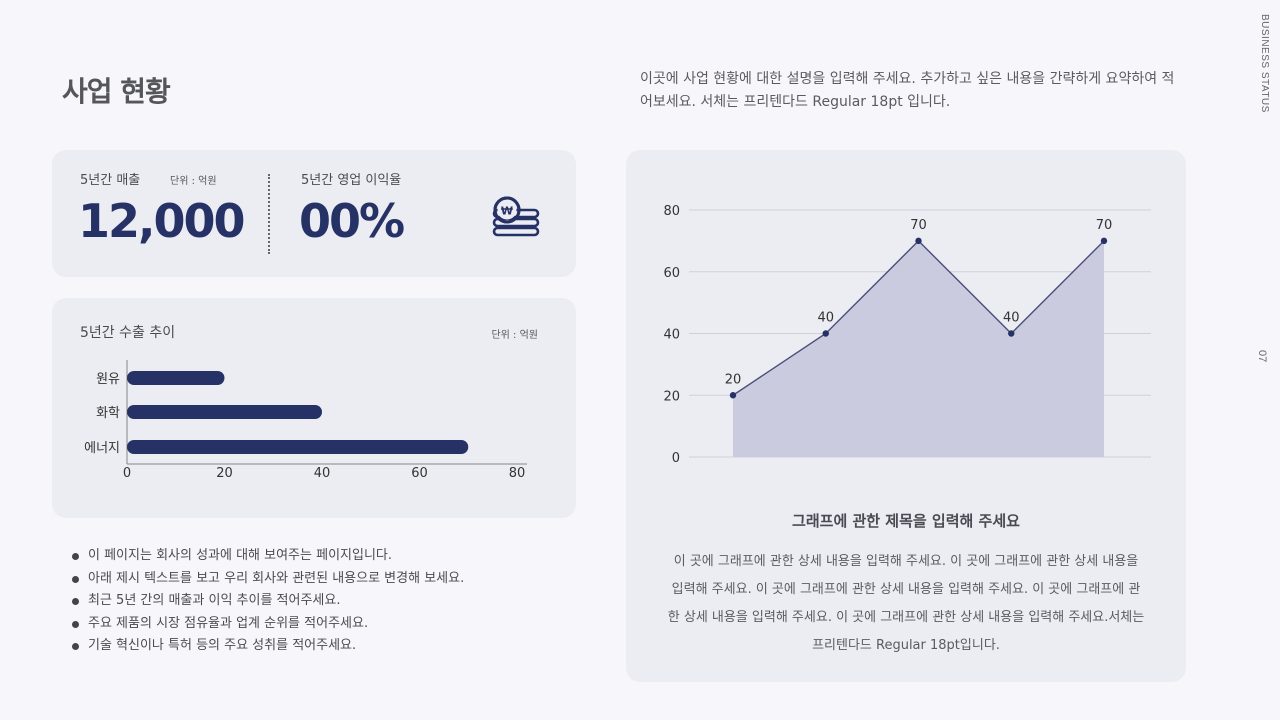 The height and width of the screenshot is (720, 1280). What do you see at coordinates (322, 473) in the screenshot?
I see `x-tick-label: 40` at bounding box center [322, 473].